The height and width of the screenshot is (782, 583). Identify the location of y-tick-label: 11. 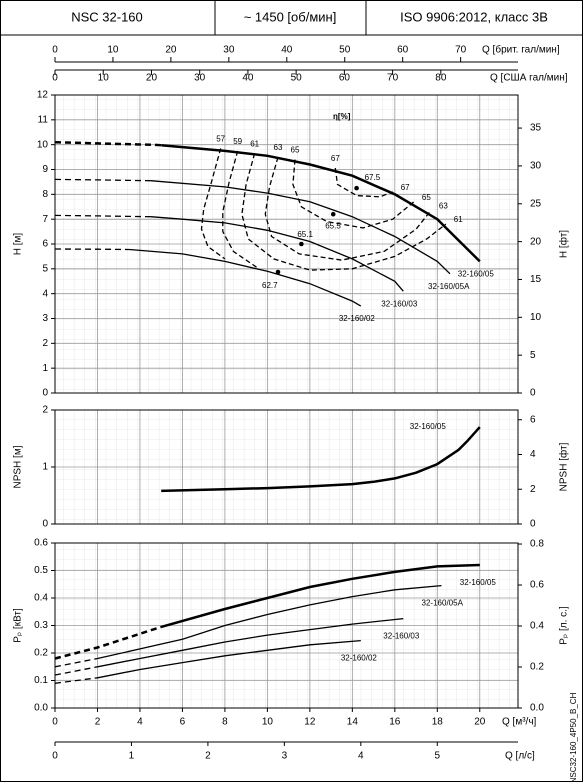
(43, 119).